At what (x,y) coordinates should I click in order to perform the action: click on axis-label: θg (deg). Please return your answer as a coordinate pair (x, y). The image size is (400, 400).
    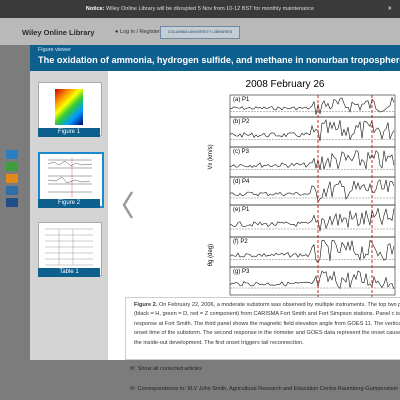
    Looking at the image, I should click on (211, 255).